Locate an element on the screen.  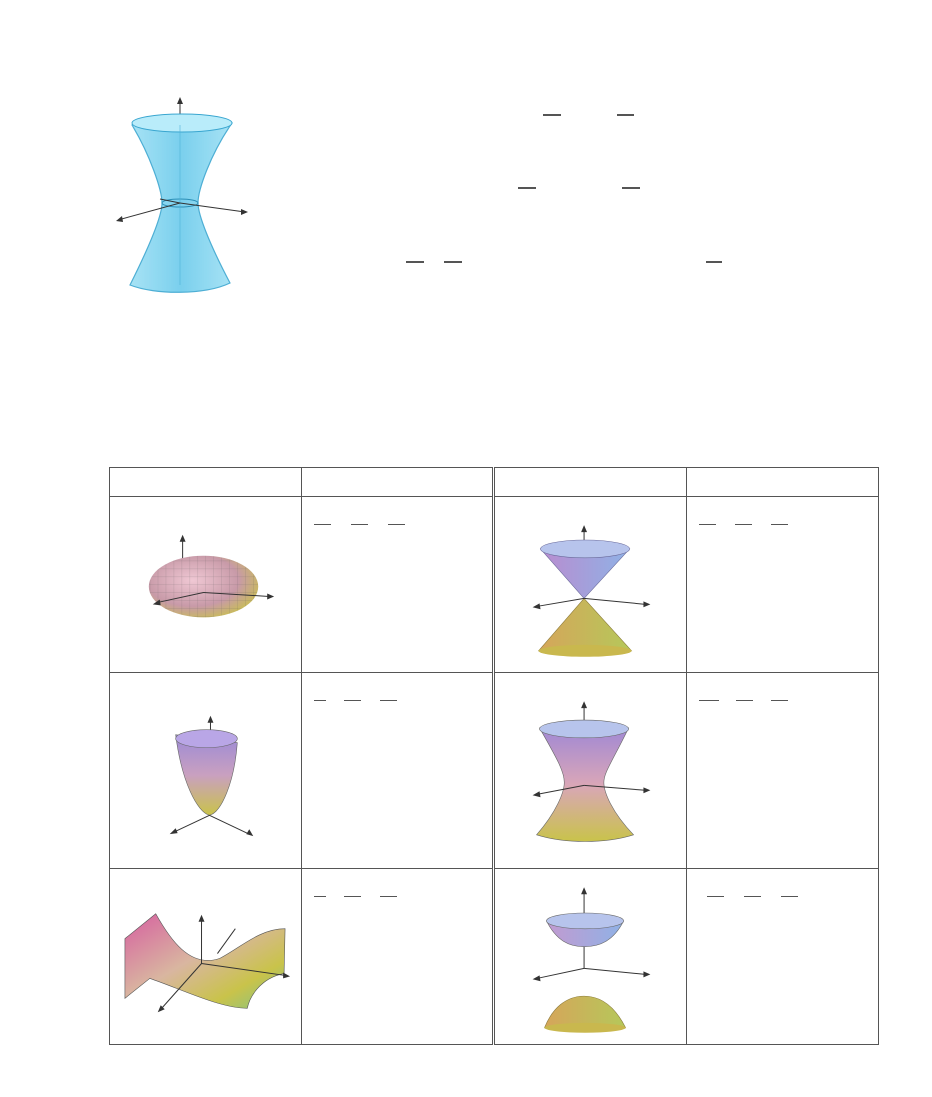
hyperboloid-one-sheet-icon is located at coordinates (591, 771).